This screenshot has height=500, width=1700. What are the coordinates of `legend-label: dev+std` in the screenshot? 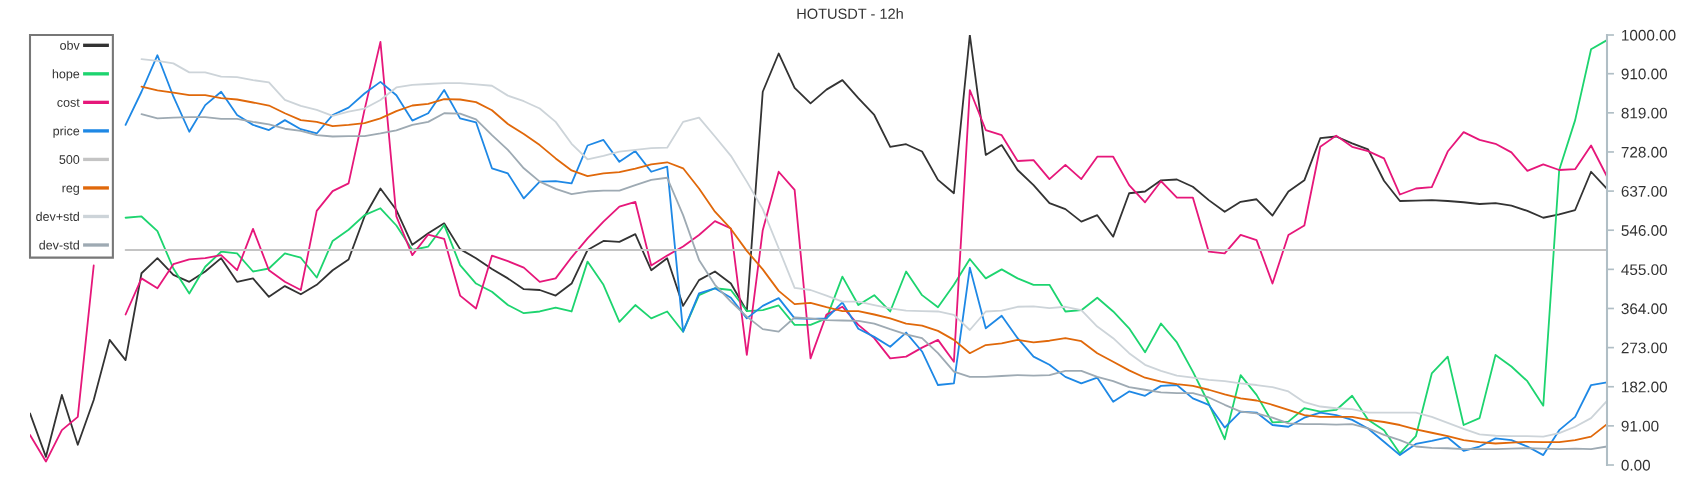 It's located at (57, 216).